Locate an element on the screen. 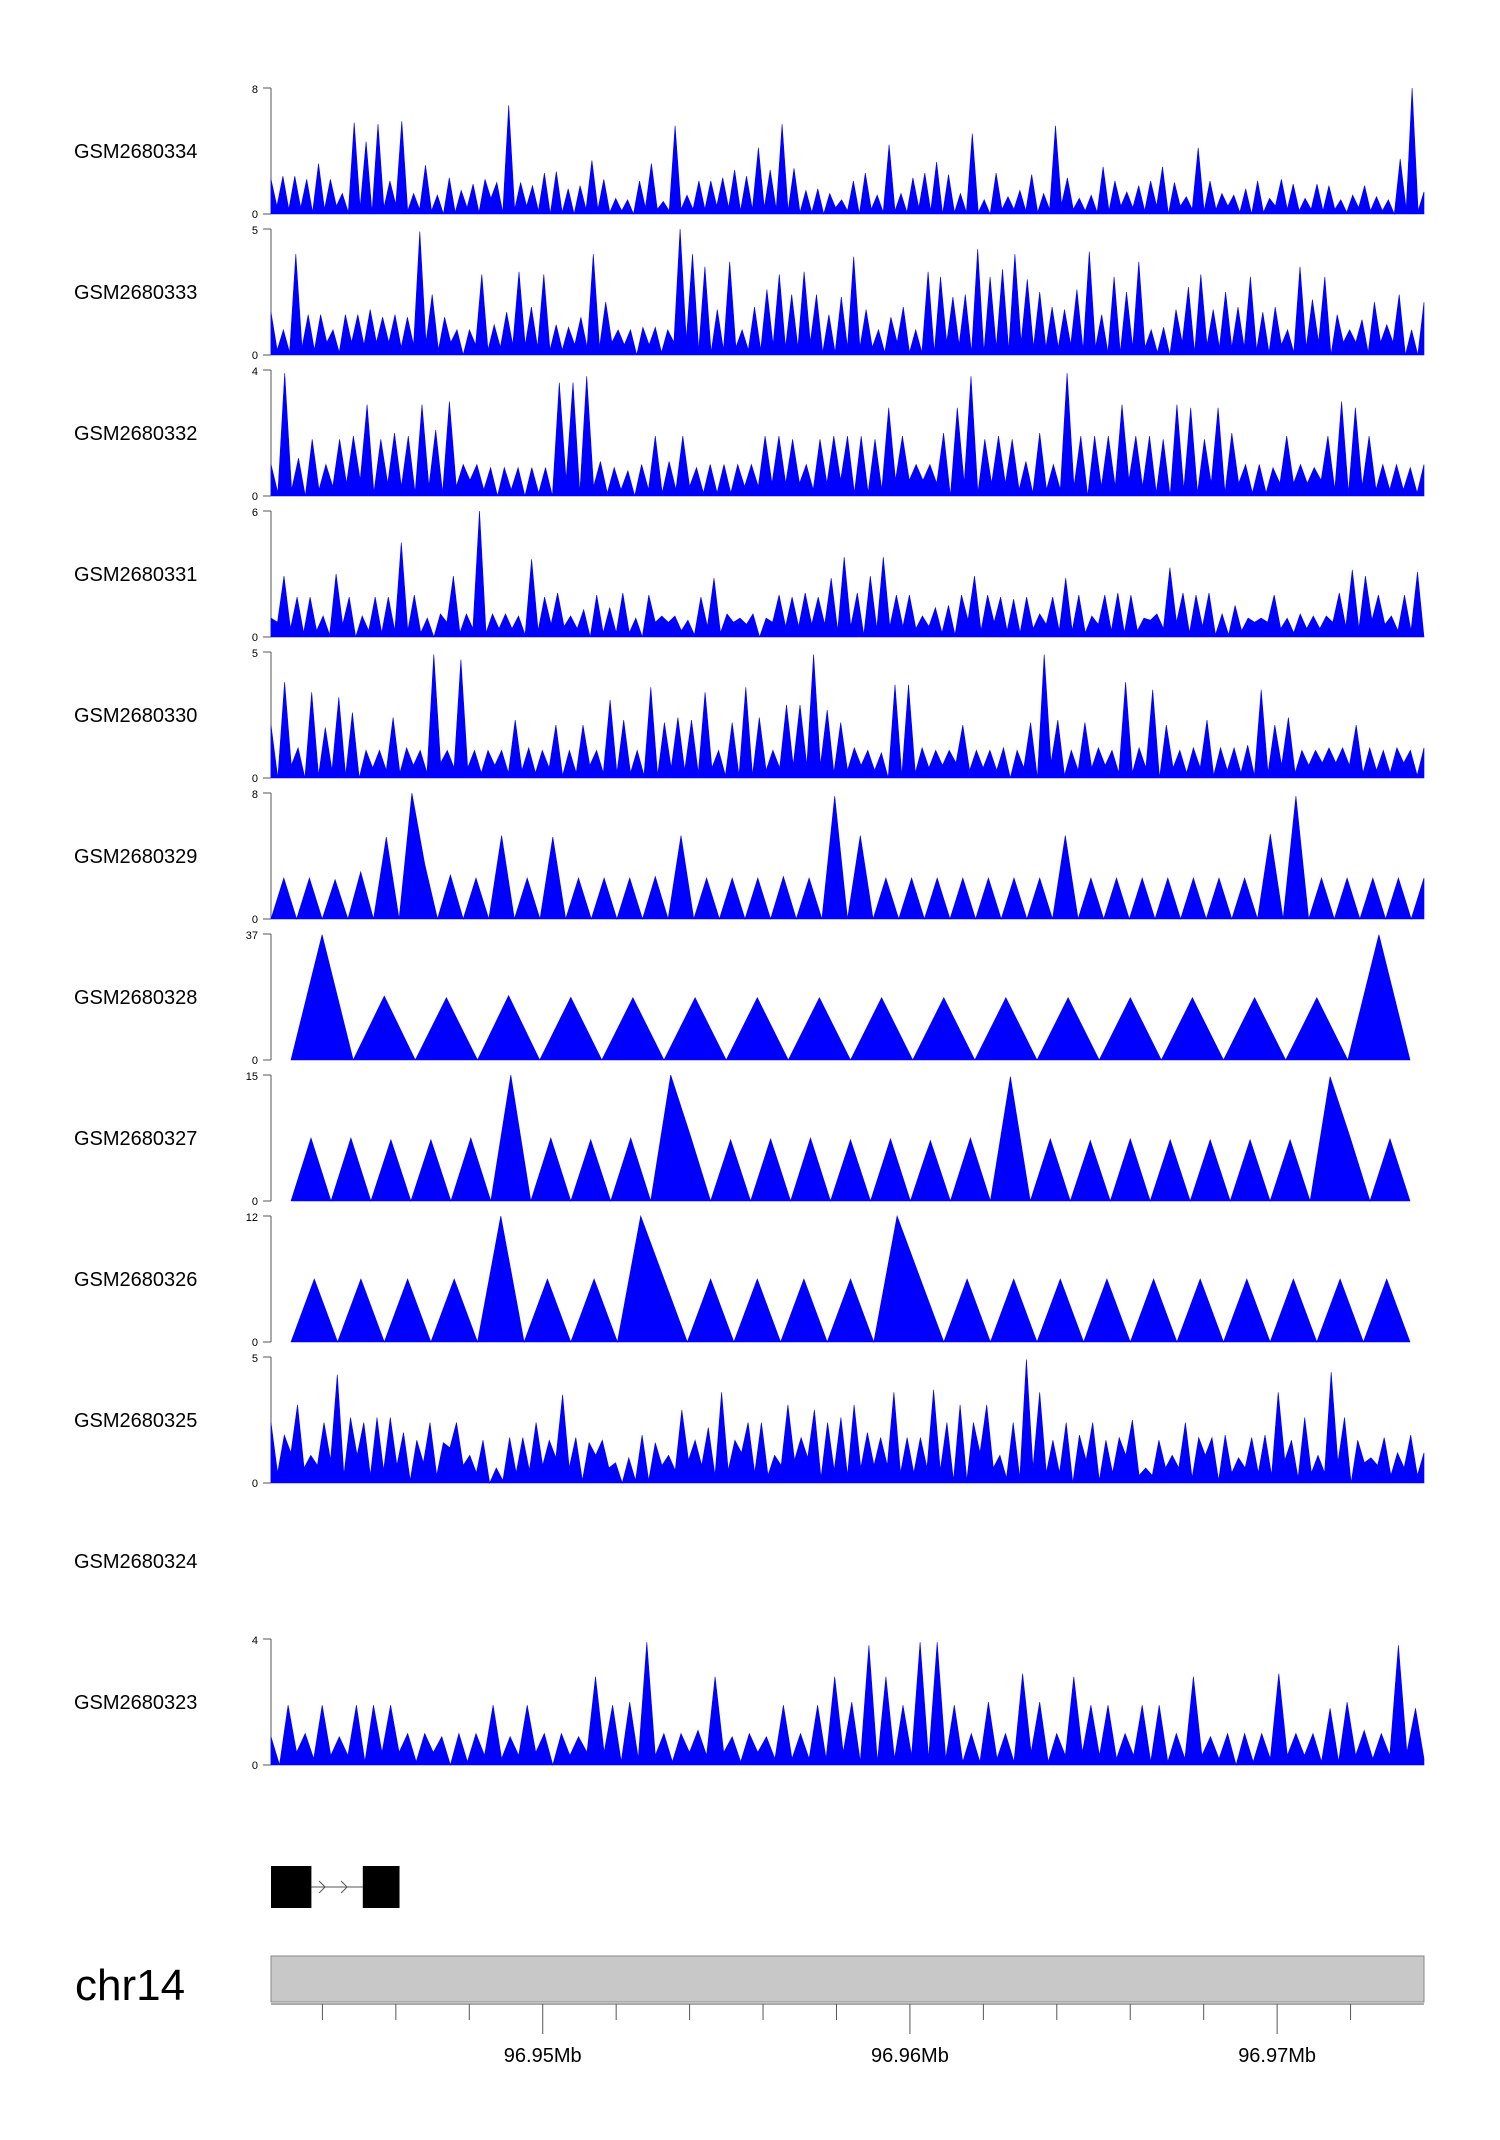 This screenshot has height=2140, width=1500. ideogram-track: chr14 is located at coordinates (750, 1982).